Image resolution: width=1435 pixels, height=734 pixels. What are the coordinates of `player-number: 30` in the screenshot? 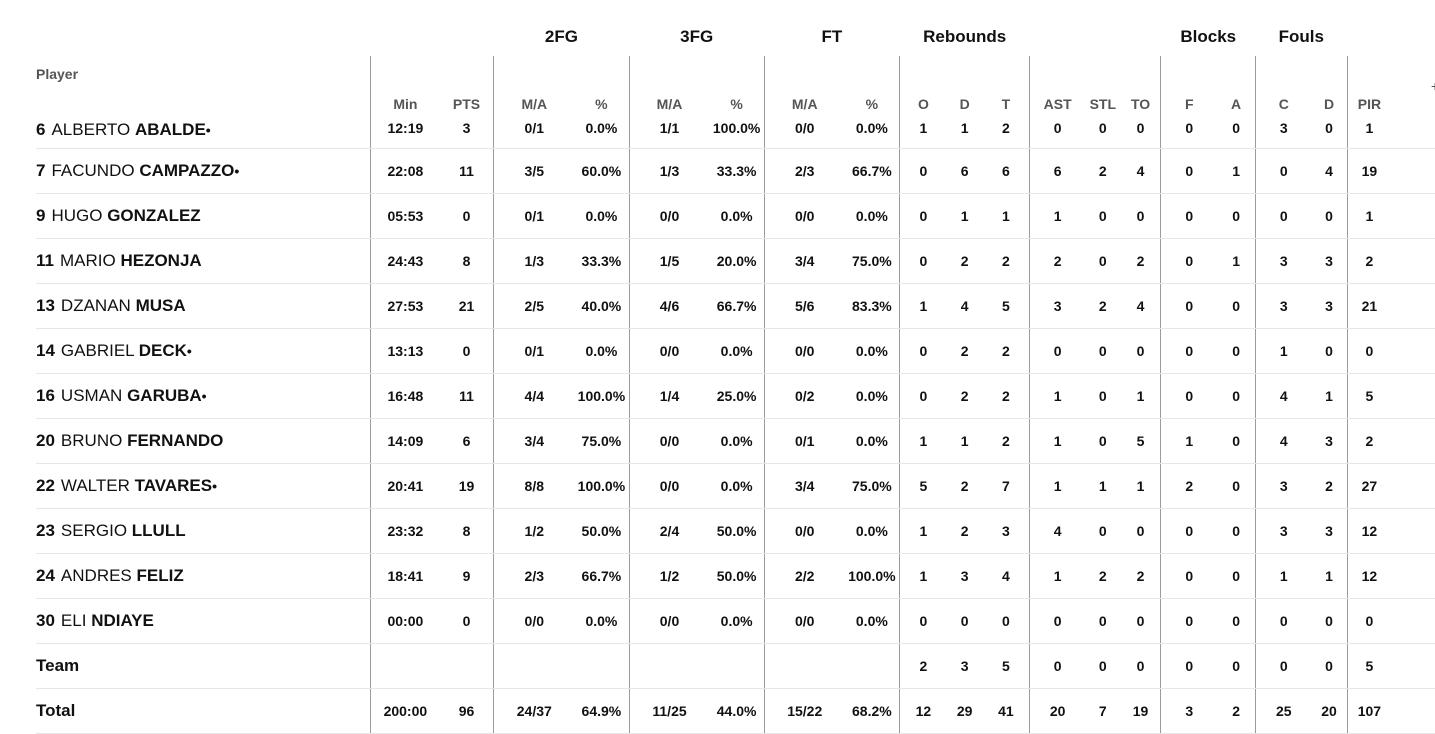 It's located at (45, 620).